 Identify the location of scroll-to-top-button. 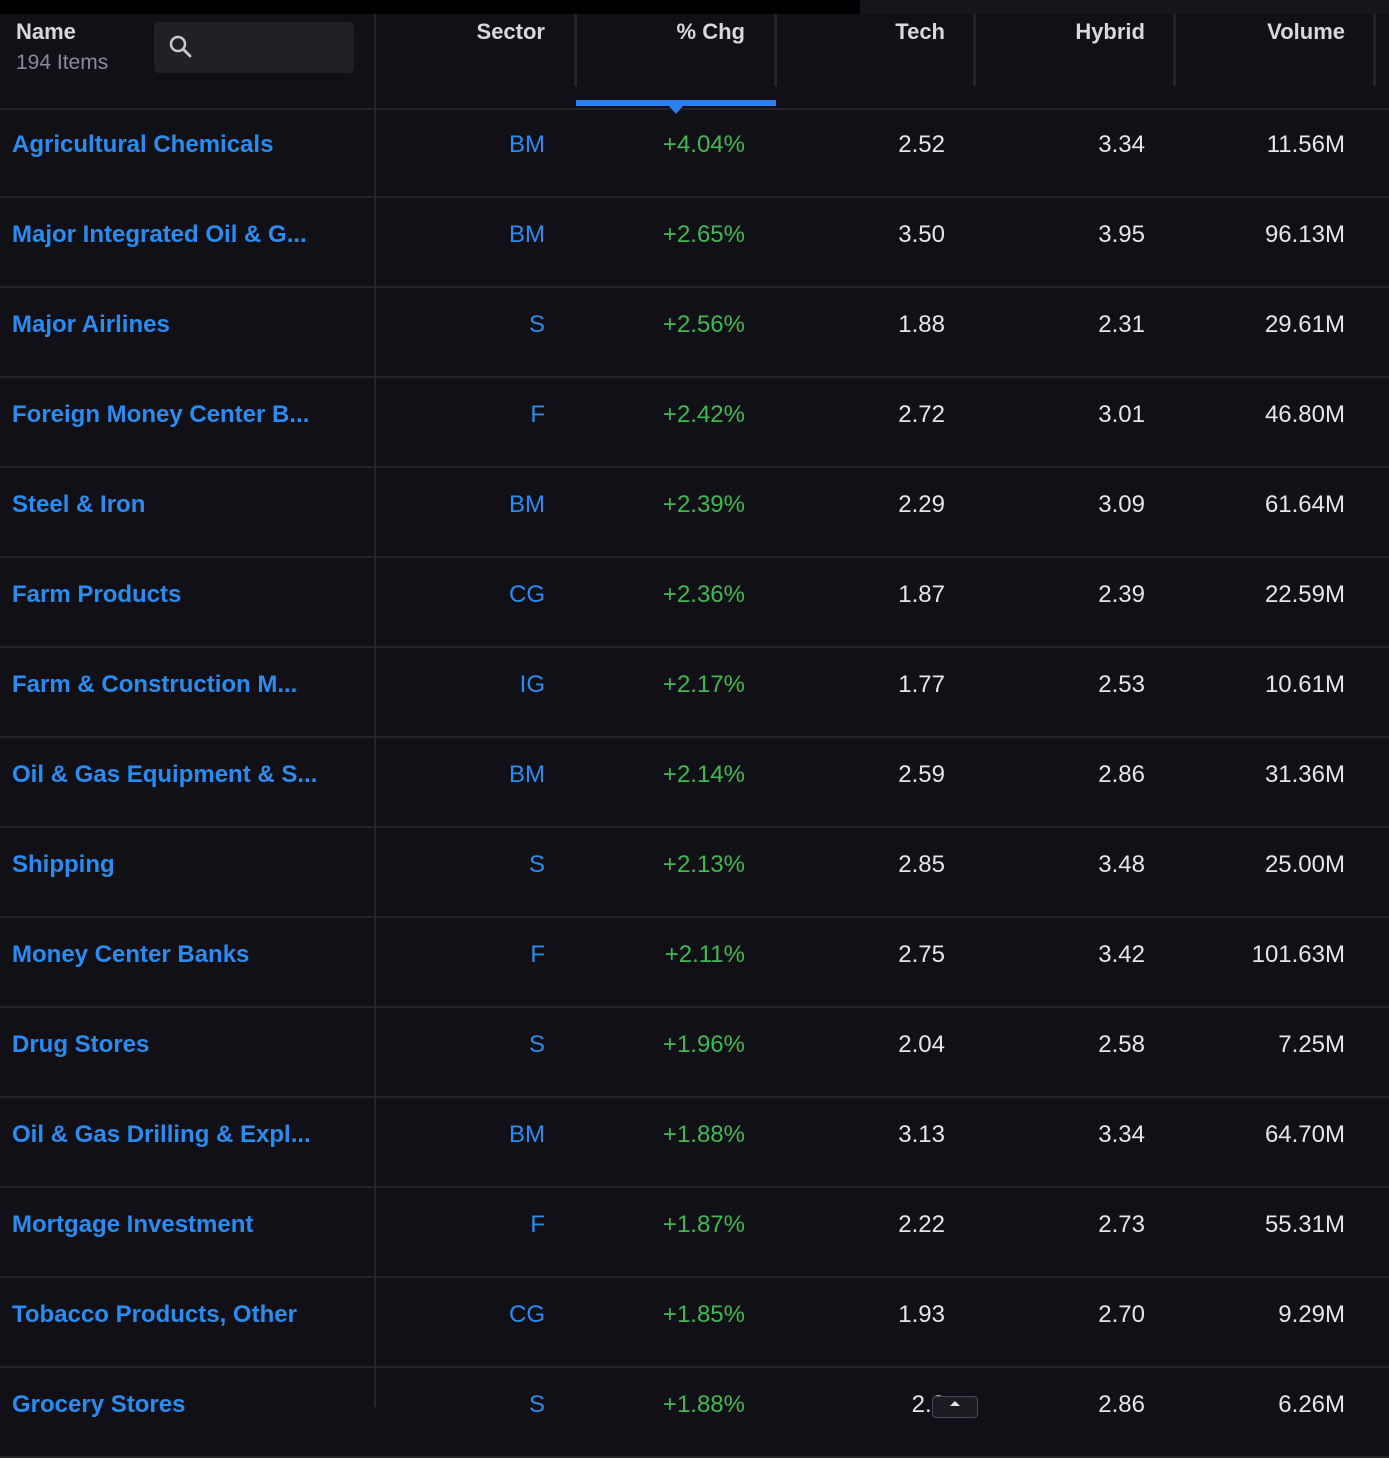
(955, 1407).